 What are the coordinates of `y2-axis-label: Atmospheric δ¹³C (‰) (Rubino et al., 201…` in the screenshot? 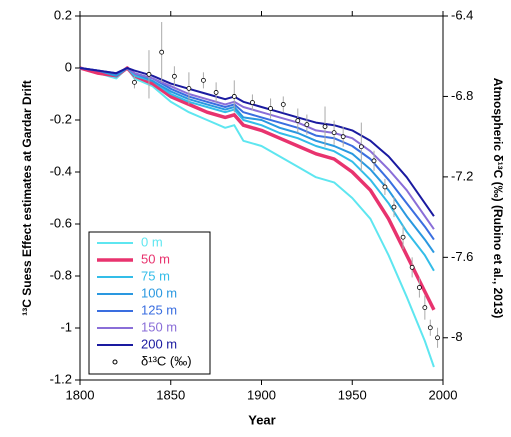 It's located at (498, 198).